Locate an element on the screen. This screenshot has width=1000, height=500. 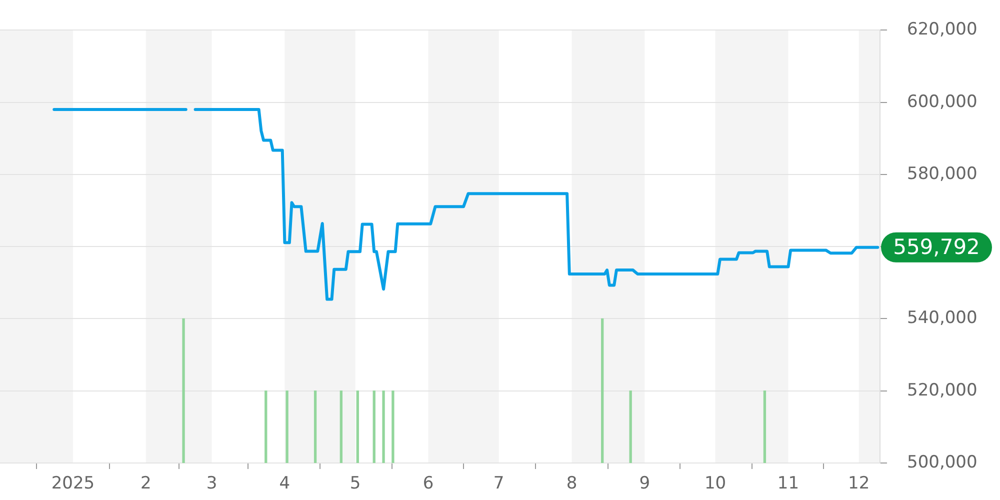
x-tick-label: 10 is located at coordinates (715, 484).